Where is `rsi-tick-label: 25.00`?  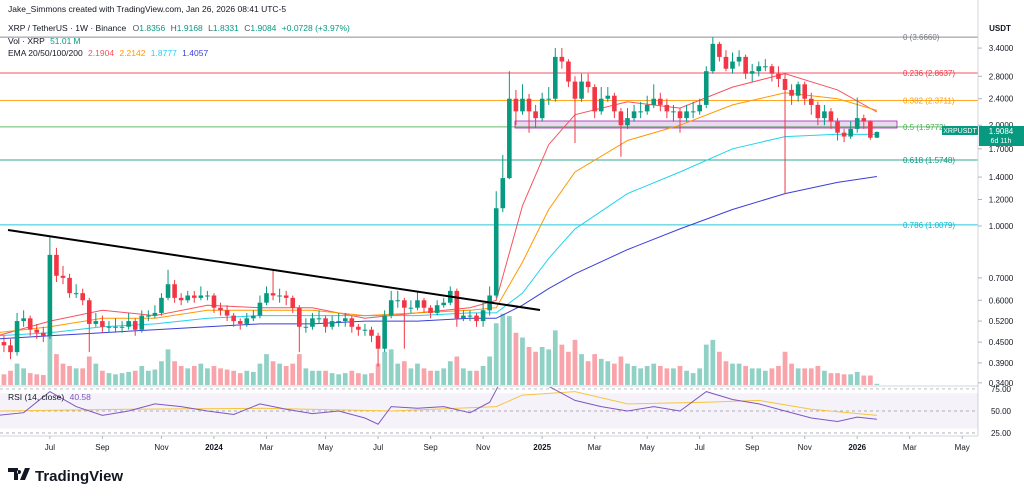 rsi-tick-label: 25.00 is located at coordinates (1001, 433).